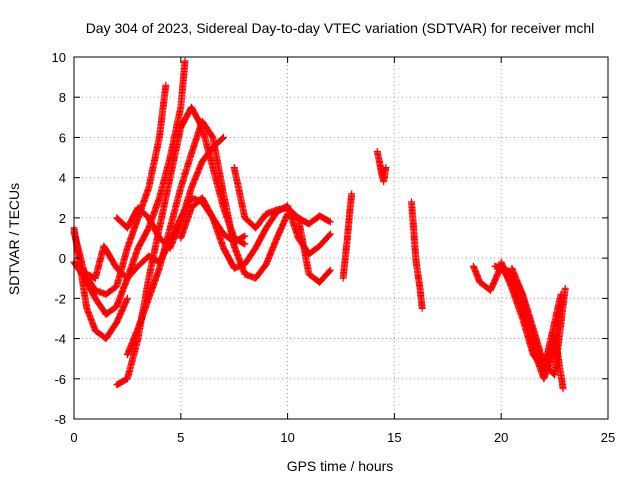 The width and height of the screenshot is (640, 480). What do you see at coordinates (287, 437) in the screenshot?
I see `x-tick-label: 10` at bounding box center [287, 437].